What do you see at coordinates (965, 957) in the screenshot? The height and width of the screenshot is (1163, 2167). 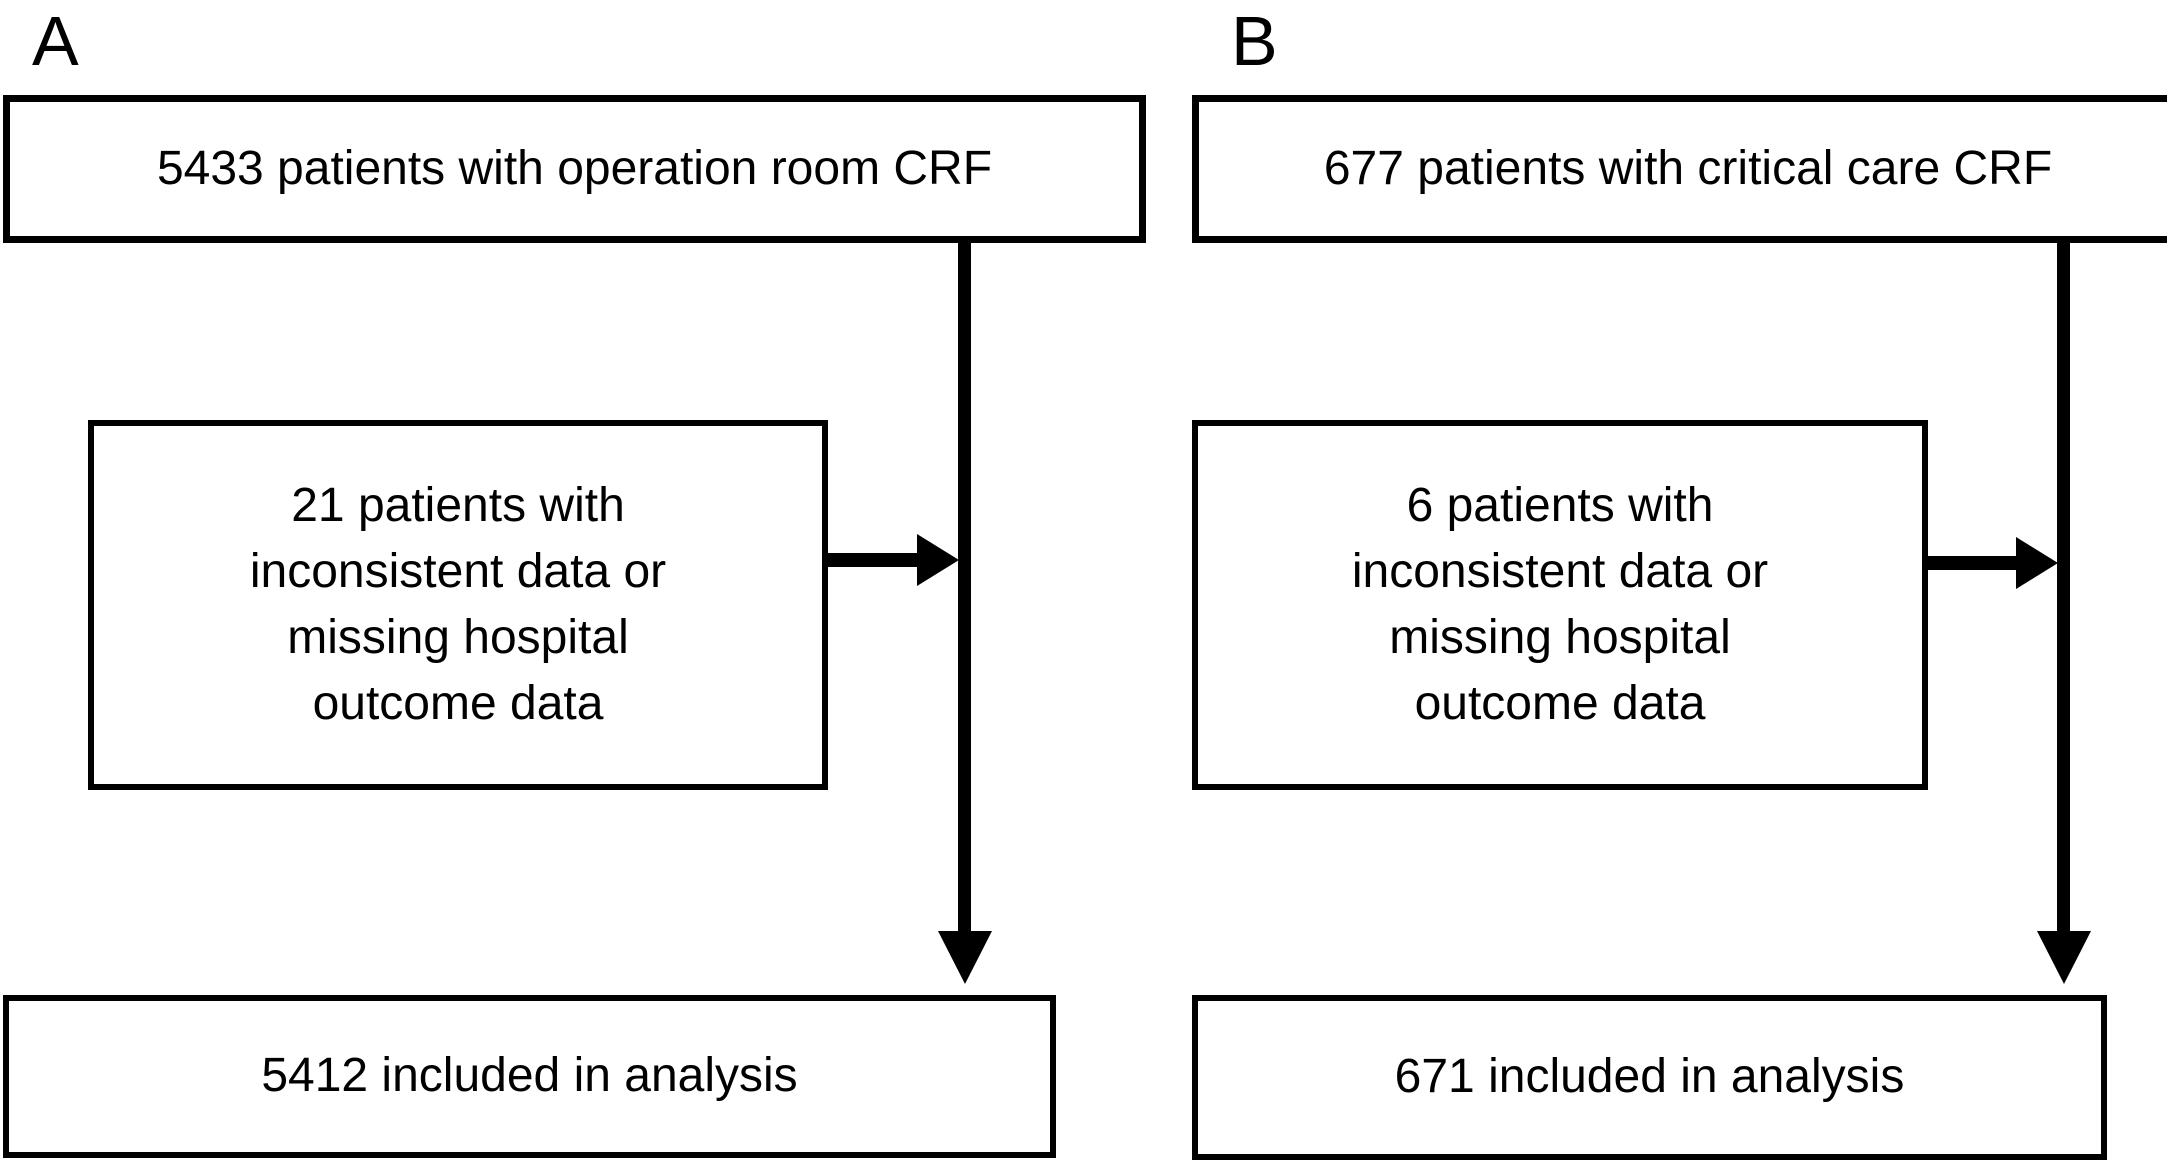 I see `panel-a-arrowhead-down-icon` at bounding box center [965, 957].